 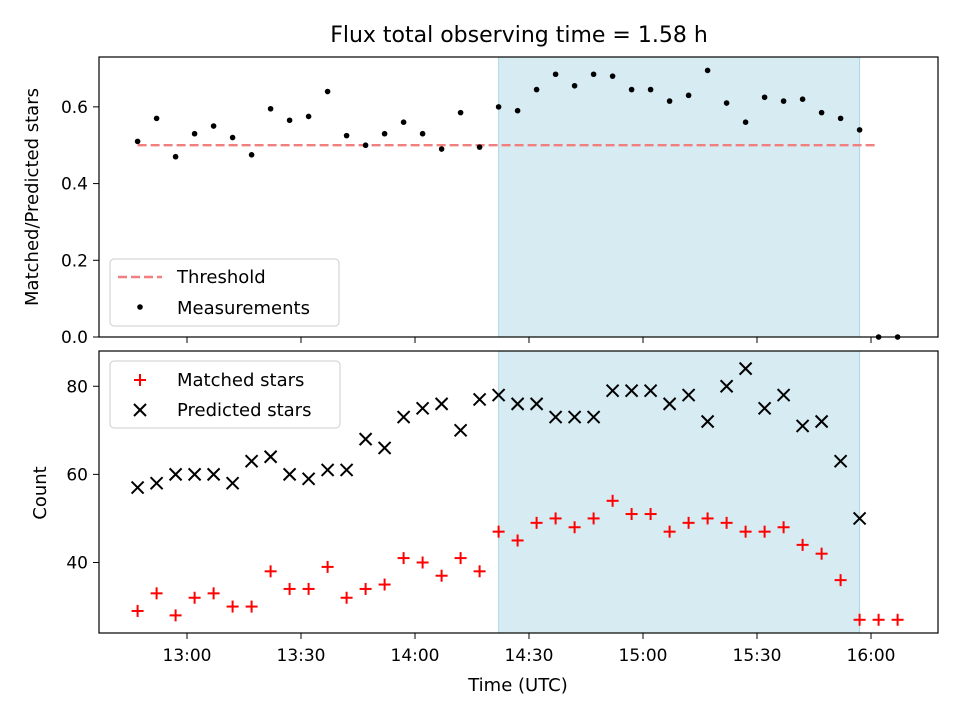 What do you see at coordinates (74, 261) in the screenshot?
I see `y-tick-label: 0.2` at bounding box center [74, 261].